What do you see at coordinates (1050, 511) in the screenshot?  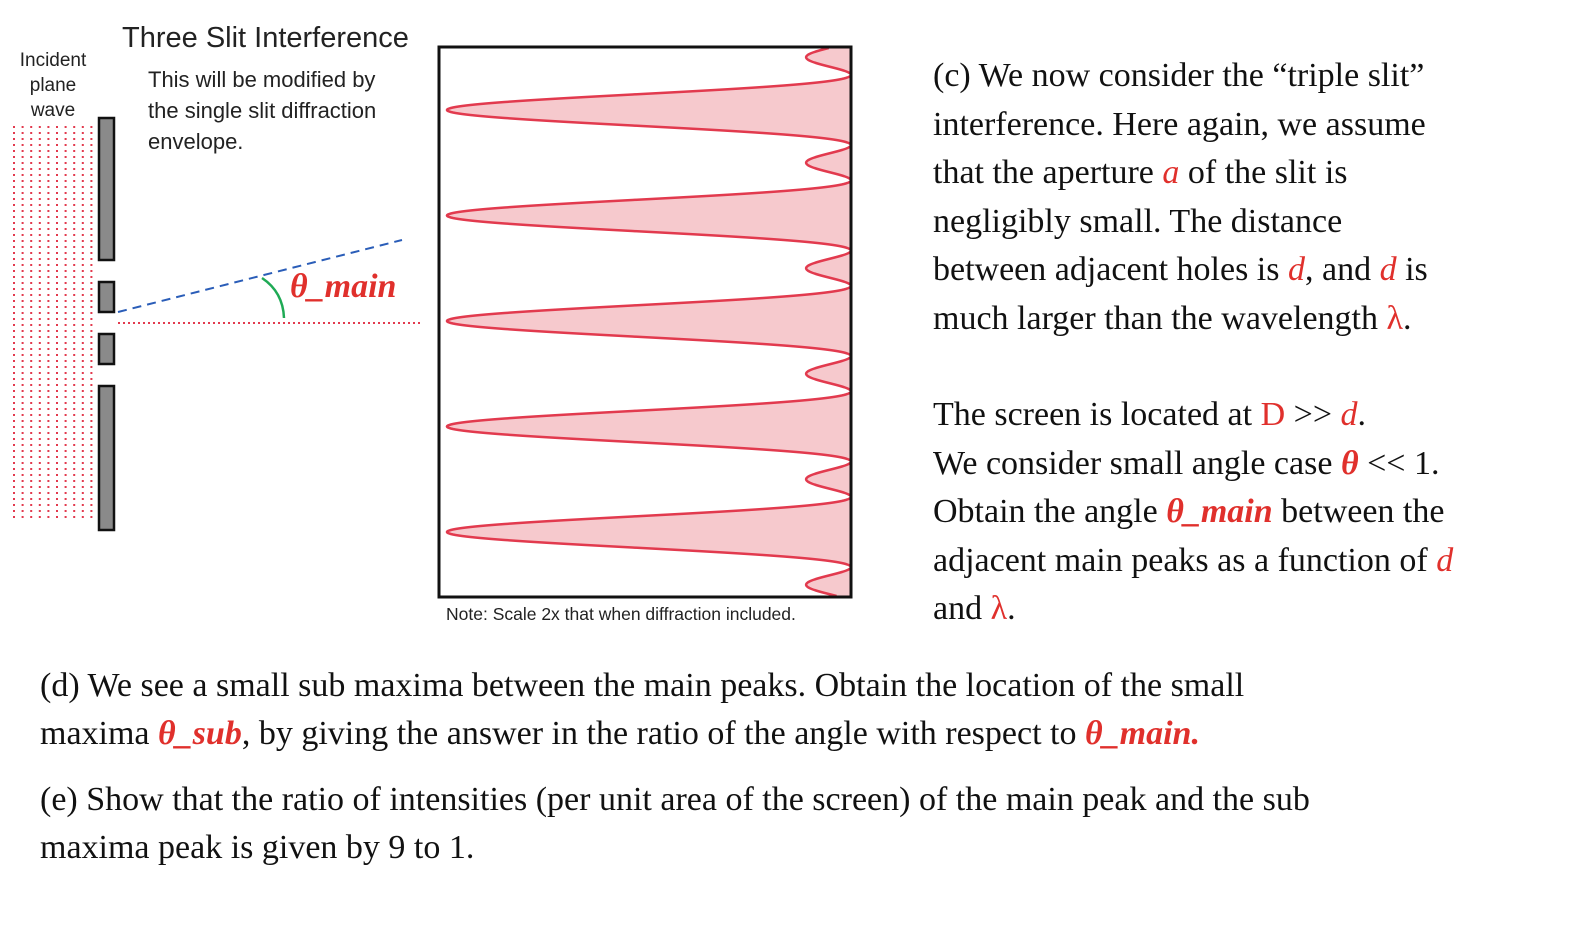 I see `text: Obtain the angle` at bounding box center [1050, 511].